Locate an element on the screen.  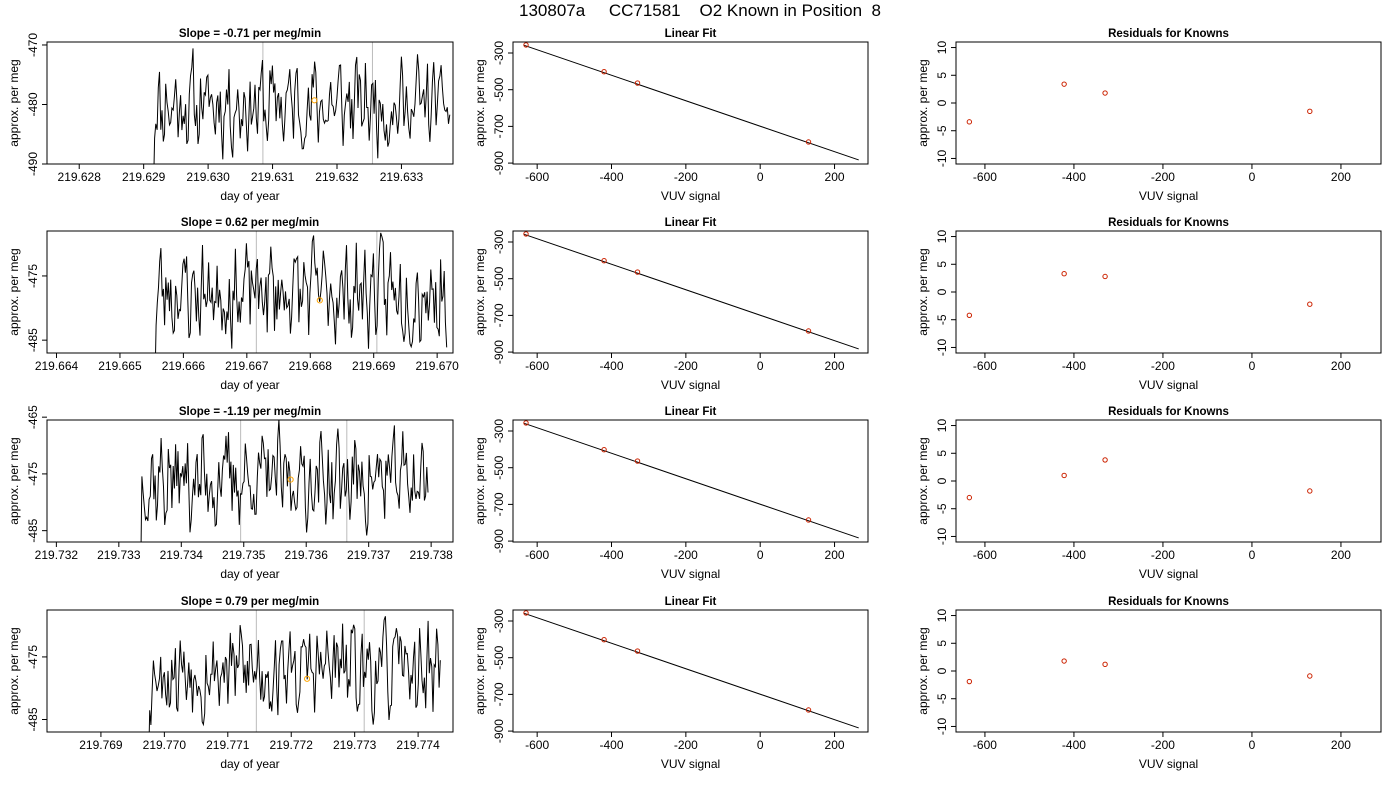
x-tick-label: 219.769 is located at coordinates (101, 745).